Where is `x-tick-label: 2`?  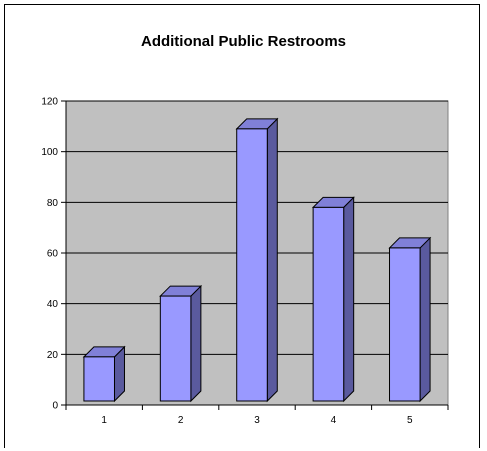 x-tick-label: 2 is located at coordinates (181, 420).